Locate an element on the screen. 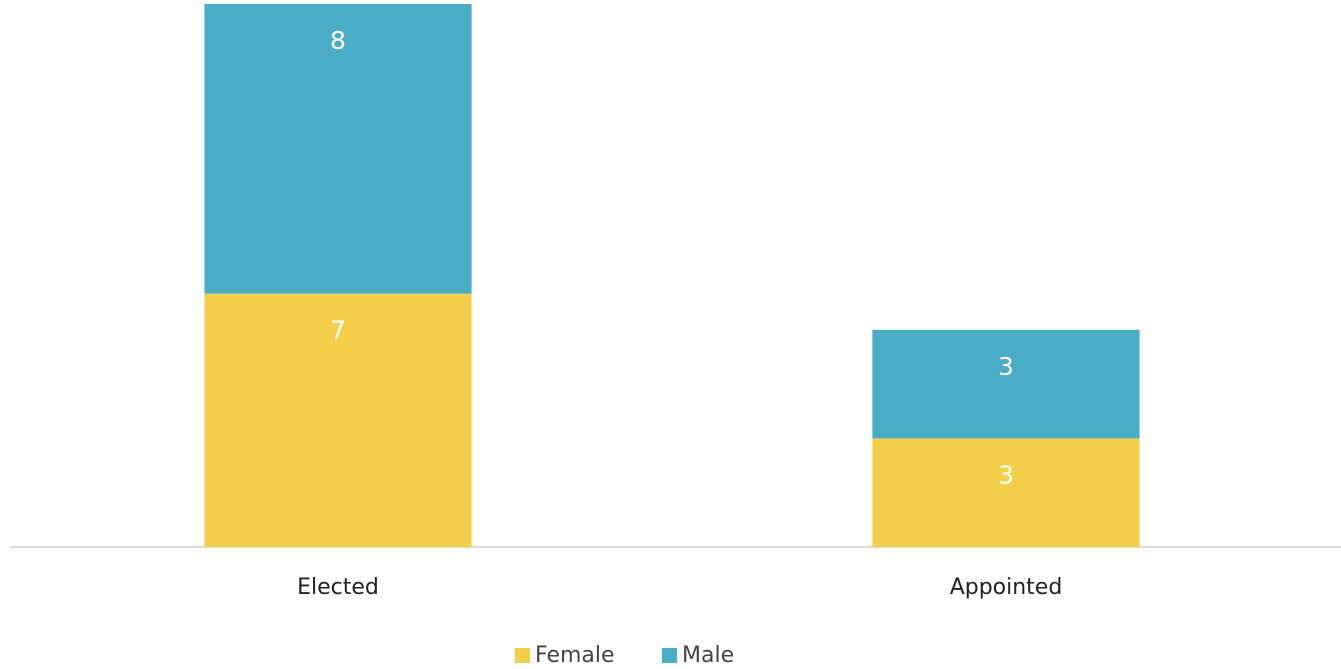 This screenshot has width=1341, height=669. legend-label: Female is located at coordinates (575, 655).